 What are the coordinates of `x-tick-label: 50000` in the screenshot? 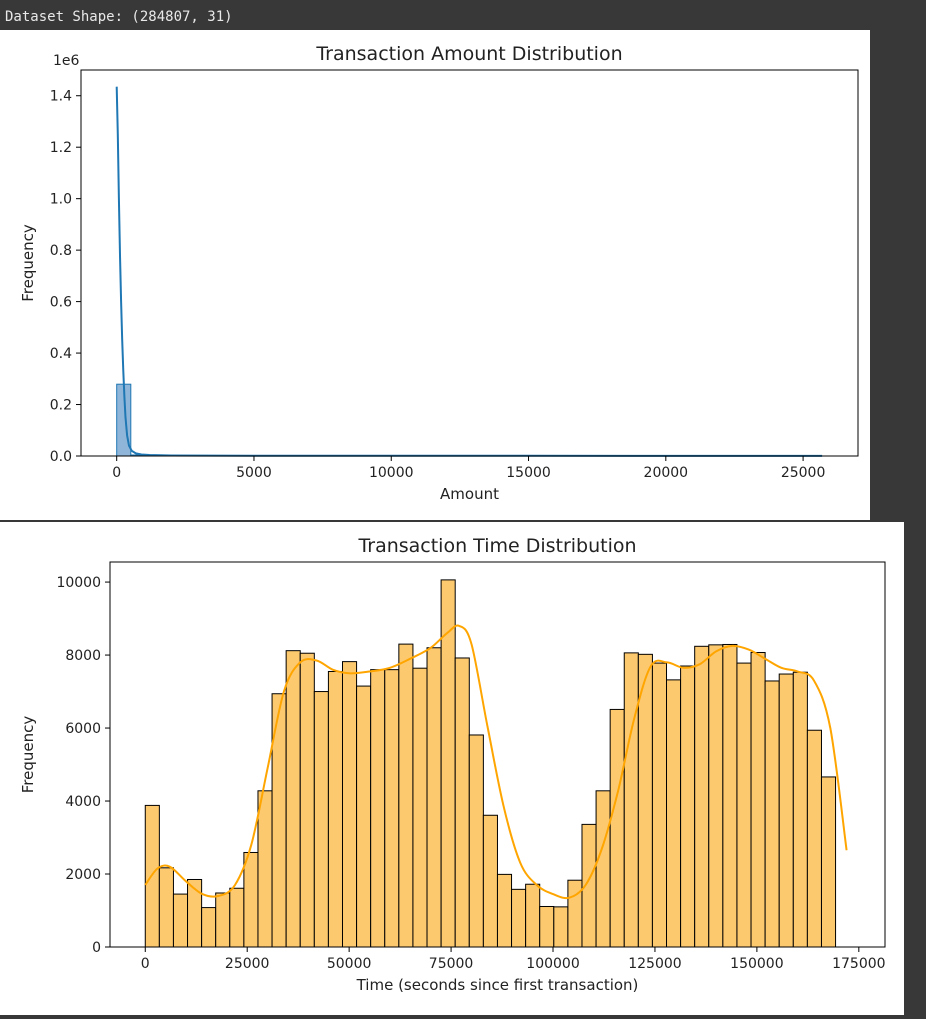 It's located at (349, 964).